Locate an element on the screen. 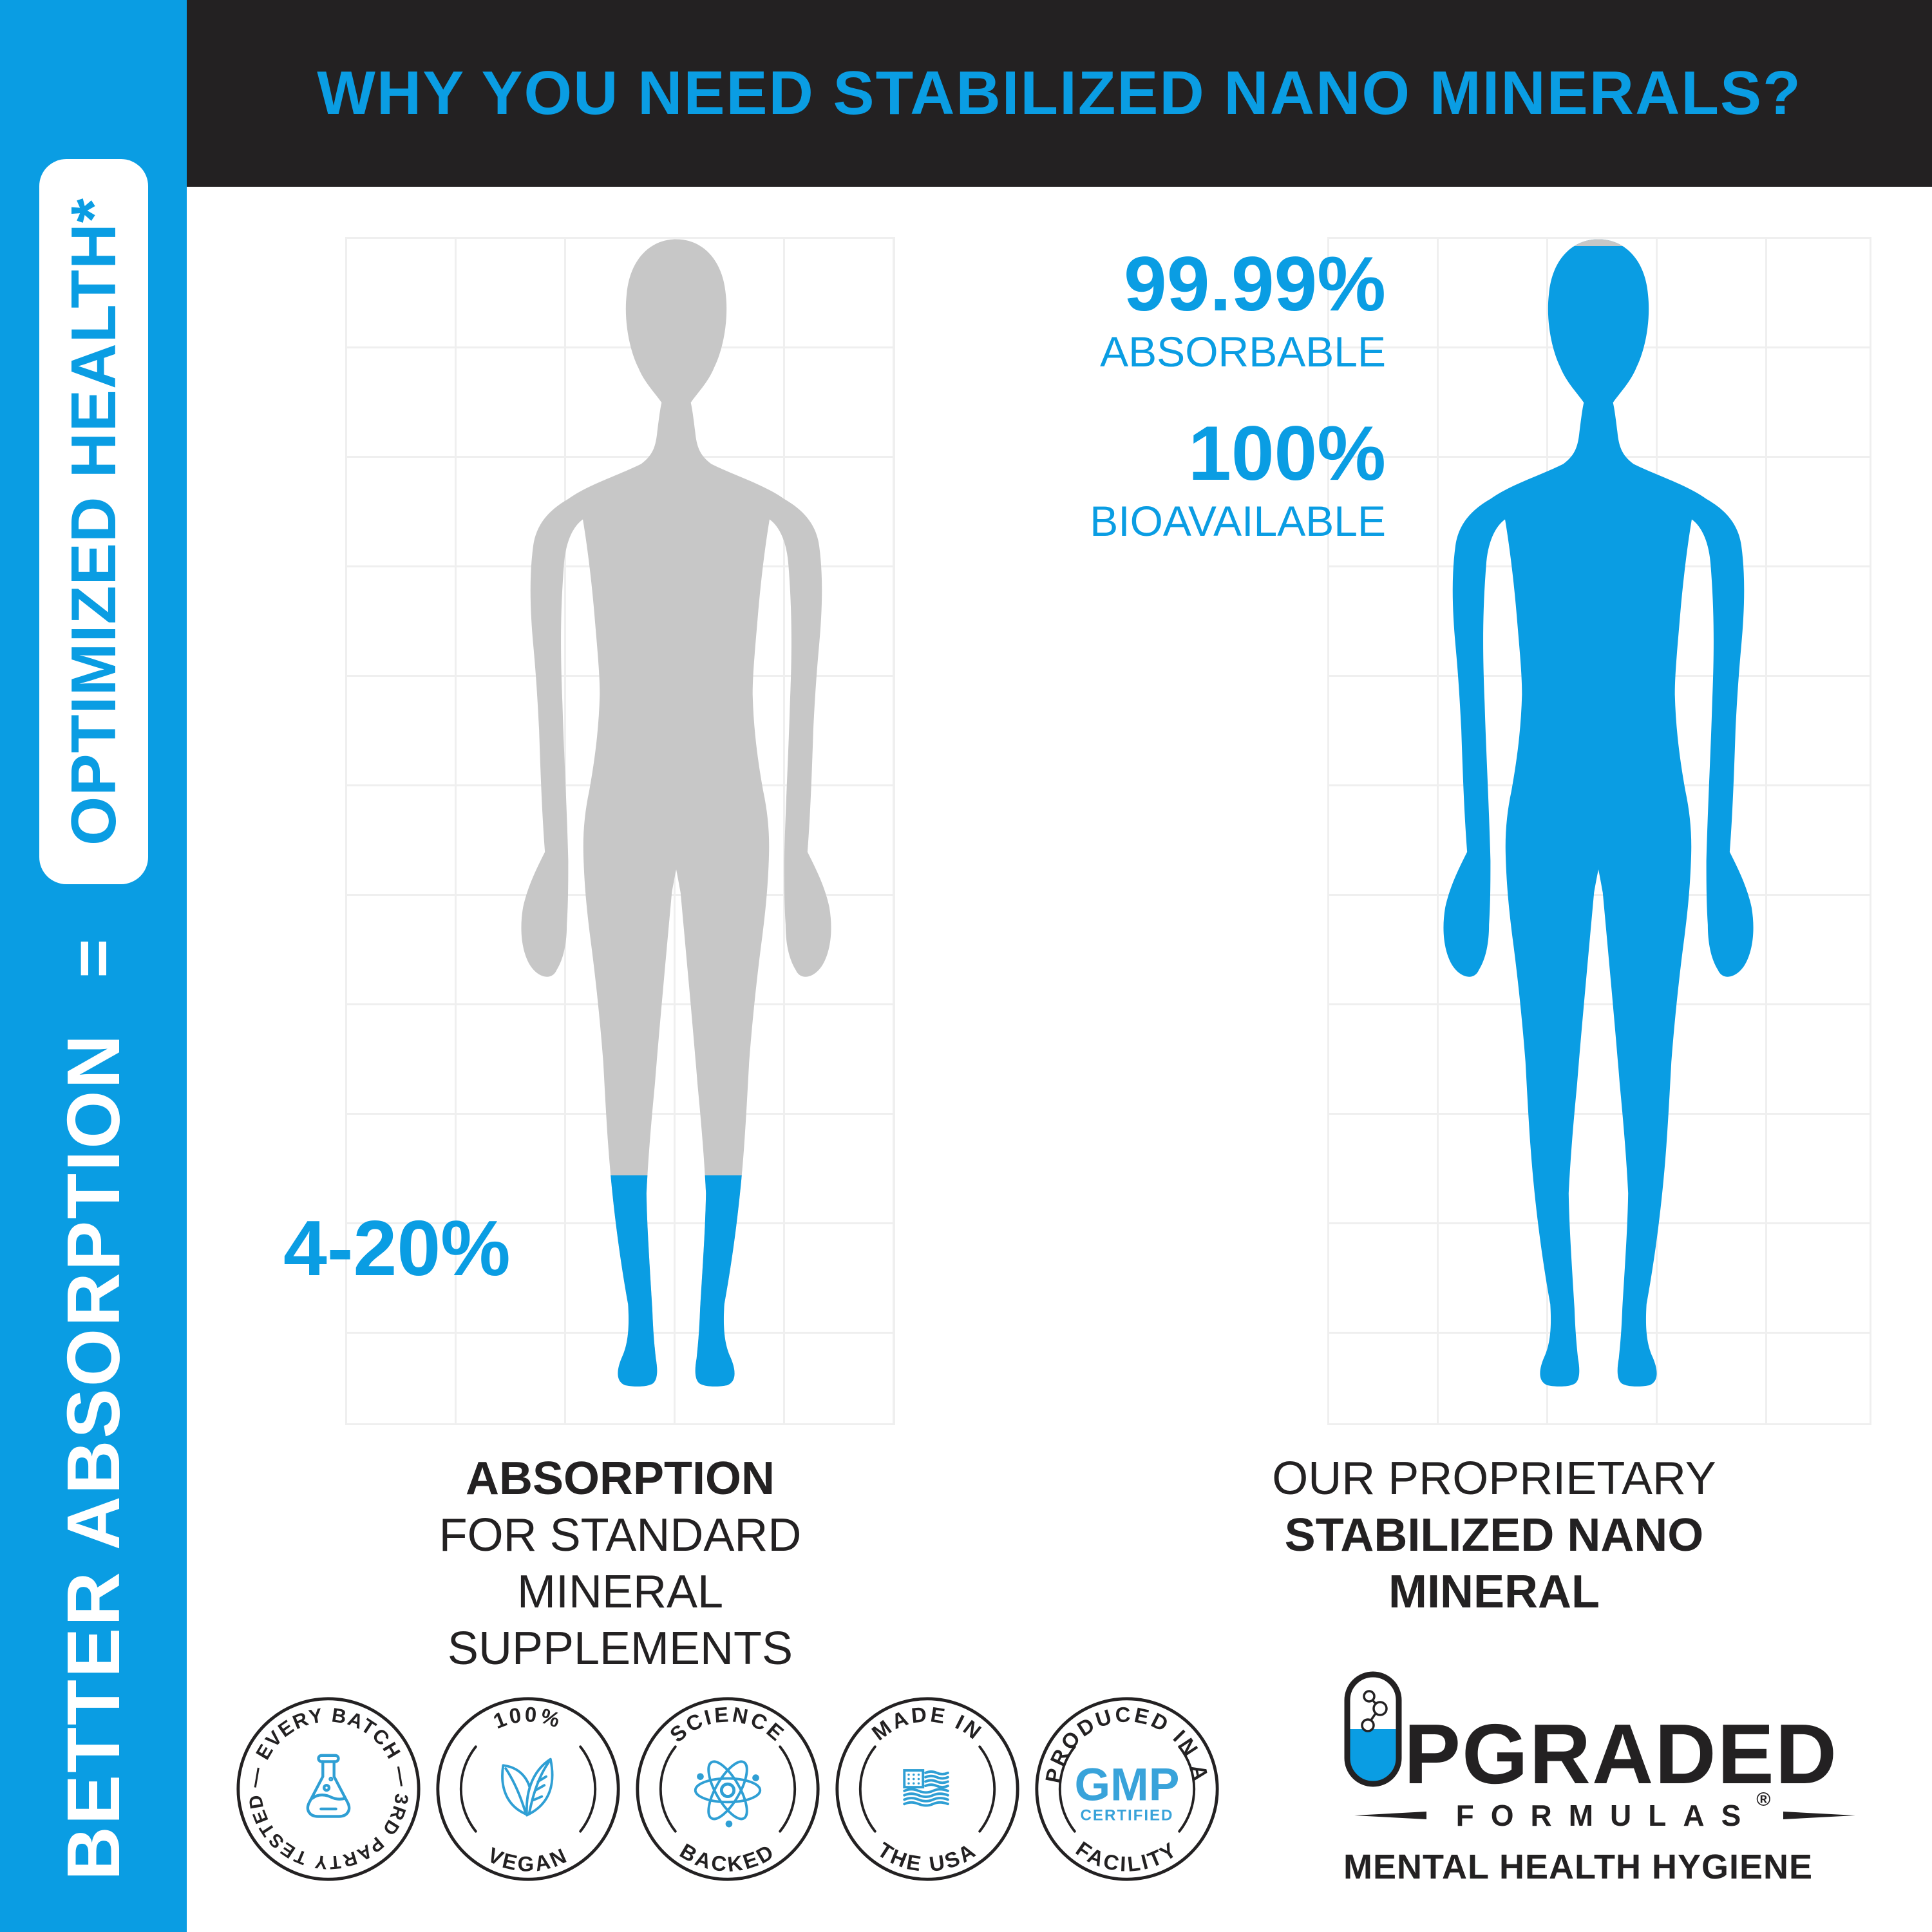 The height and width of the screenshot is (1932, 1932). page-title: WHY YOU NEED STABILIZED NANO MINERALS? is located at coordinates (1060, 93).